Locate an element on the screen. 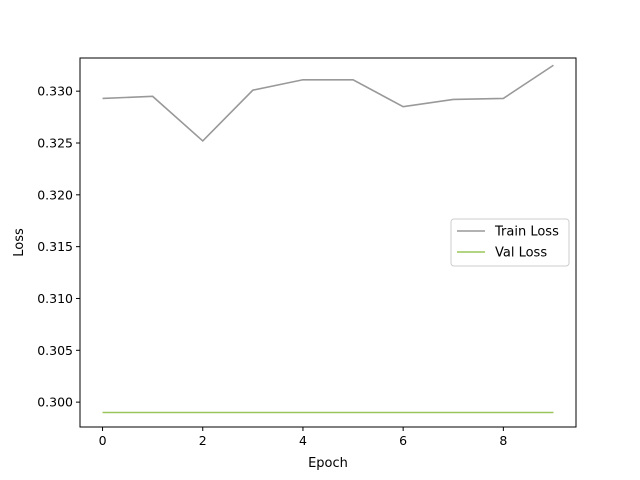  x-tick-label: 0 is located at coordinates (103, 440).